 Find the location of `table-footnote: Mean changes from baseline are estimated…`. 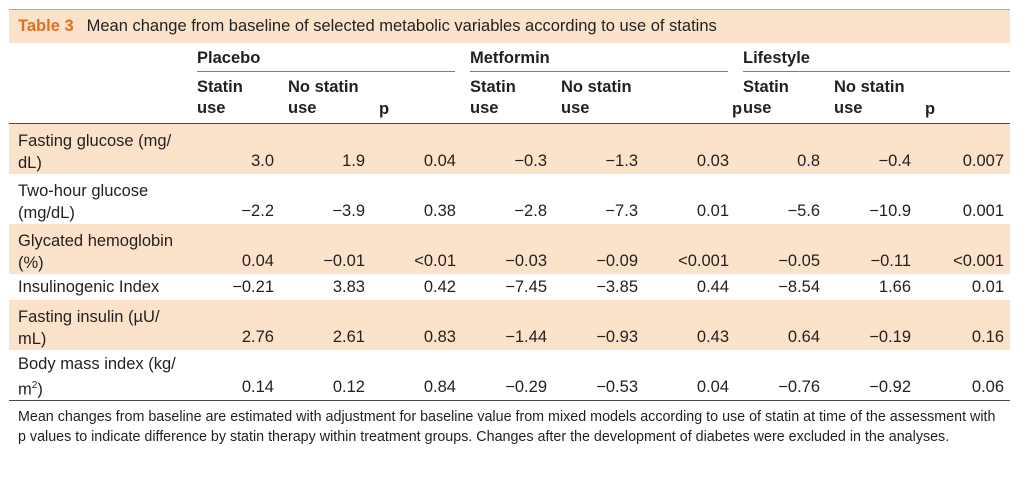

table-footnote: Mean changes from baseline are estimated… is located at coordinates (509, 423).